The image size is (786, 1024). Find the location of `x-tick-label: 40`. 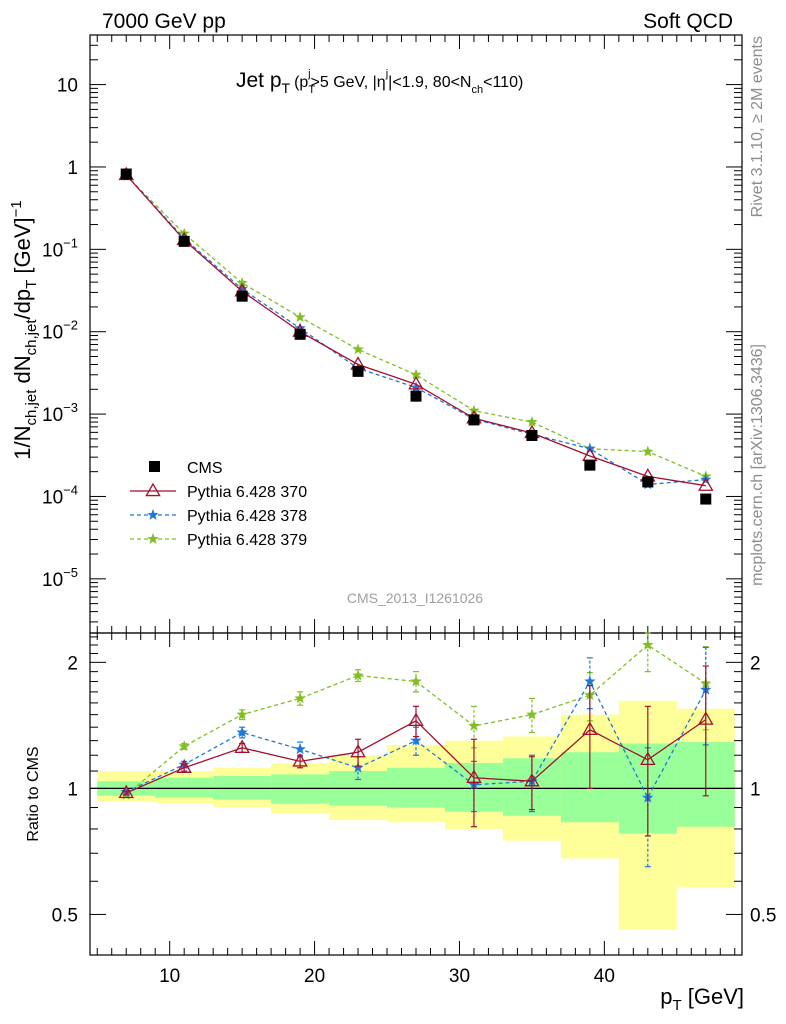

x-tick-label: 40 is located at coordinates (604, 976).